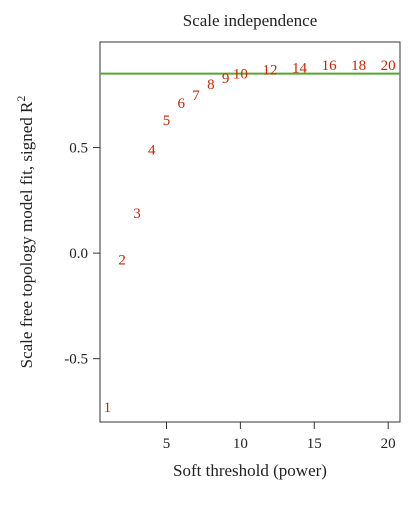 This screenshot has width=417, height=505. I want to click on point-label: 8, so click(211, 85).